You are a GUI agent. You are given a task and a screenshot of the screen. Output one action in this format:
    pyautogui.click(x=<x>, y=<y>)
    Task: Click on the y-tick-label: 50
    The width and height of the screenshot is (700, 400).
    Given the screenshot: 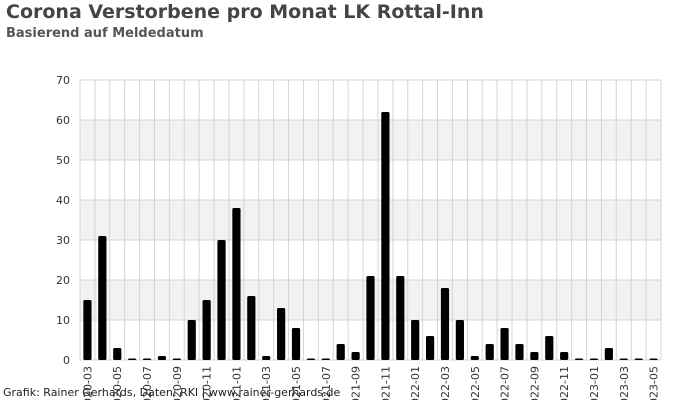 What is the action you would take?
    pyautogui.click(x=63, y=160)
    